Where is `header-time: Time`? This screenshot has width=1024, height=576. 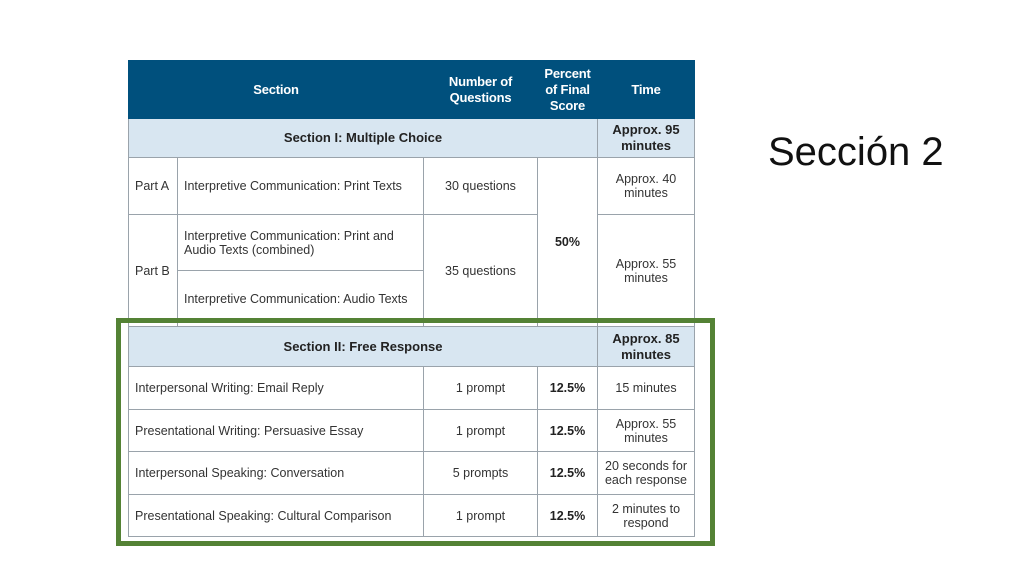
header-time: Time is located at coordinates (646, 89).